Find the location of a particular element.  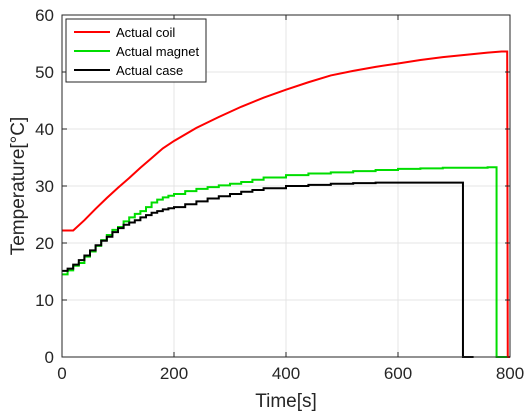

x-tick-label-3: 600 is located at coordinates (398, 373).